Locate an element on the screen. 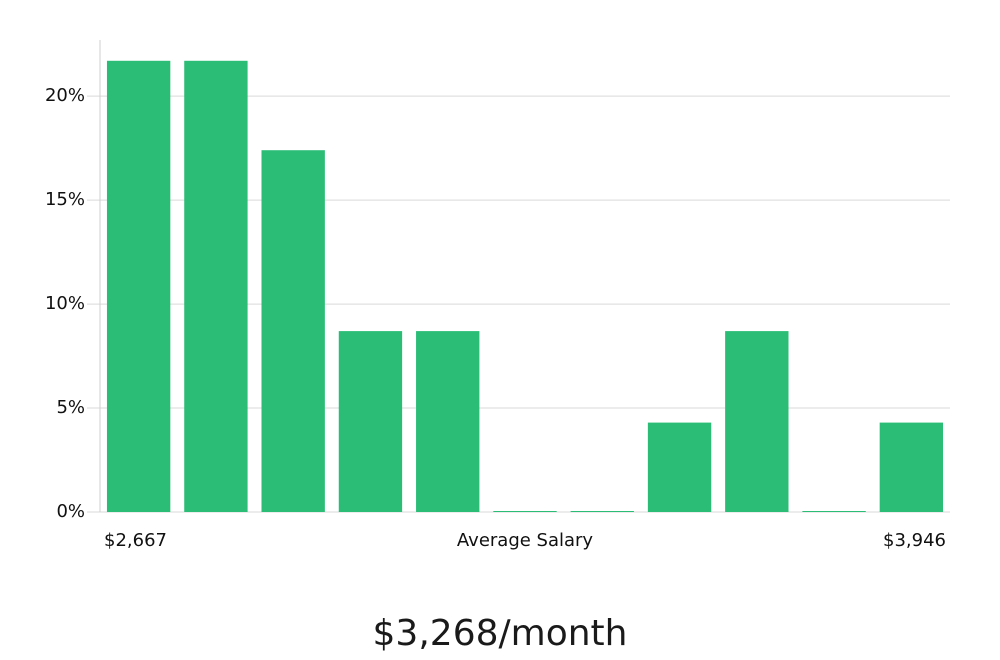 The height and width of the screenshot is (660, 1000). x-tick-label: $3,946 is located at coordinates (914, 540).